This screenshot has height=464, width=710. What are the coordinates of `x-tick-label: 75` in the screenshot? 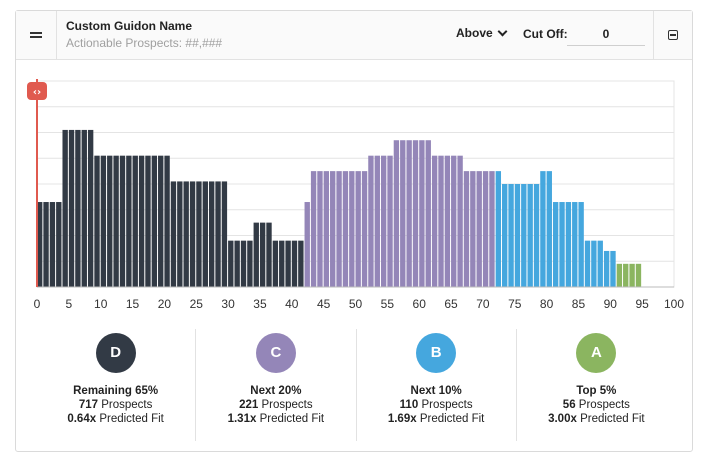 It's located at (515, 304).